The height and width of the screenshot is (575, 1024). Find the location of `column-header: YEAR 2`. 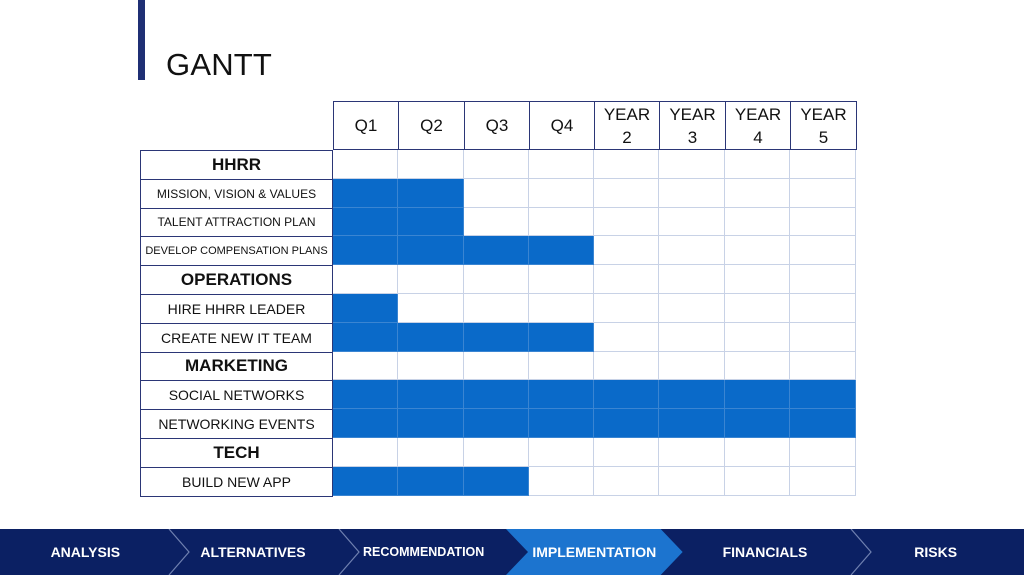

column-header: YEAR 2 is located at coordinates (627, 125).